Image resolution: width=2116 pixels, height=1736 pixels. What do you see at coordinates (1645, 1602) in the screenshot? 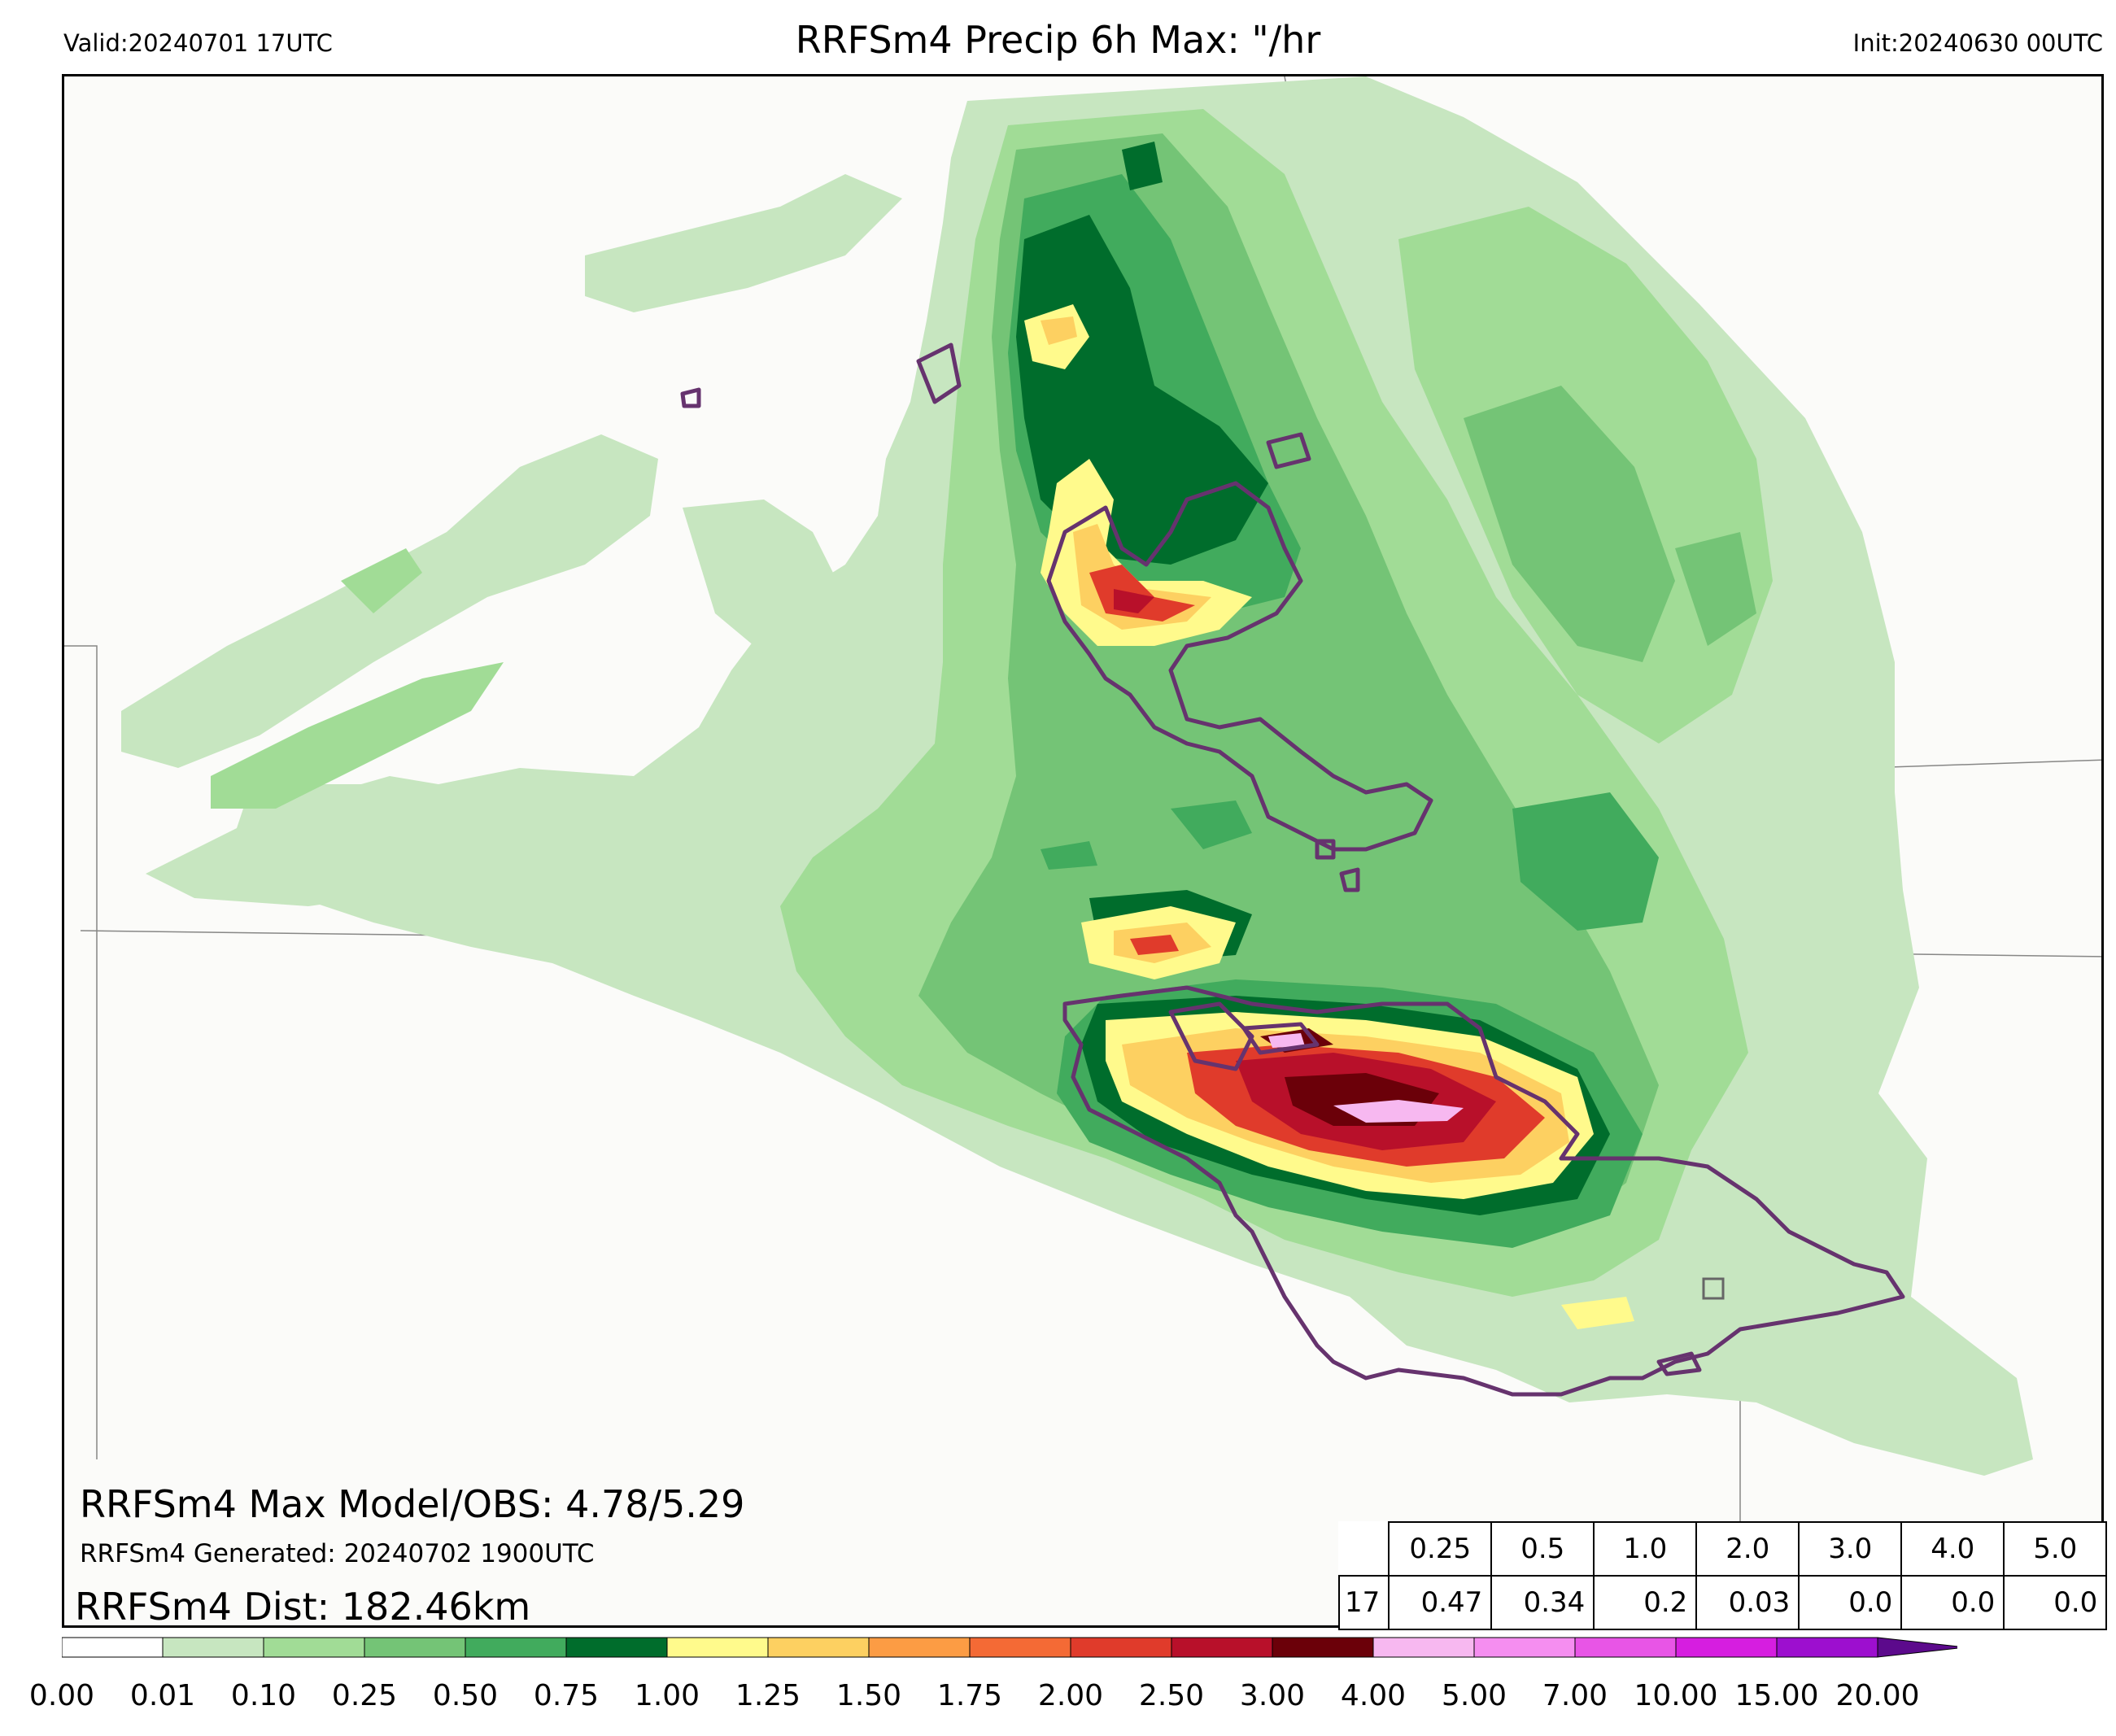
I see `threshold-value: 0.2` at bounding box center [1645, 1602].